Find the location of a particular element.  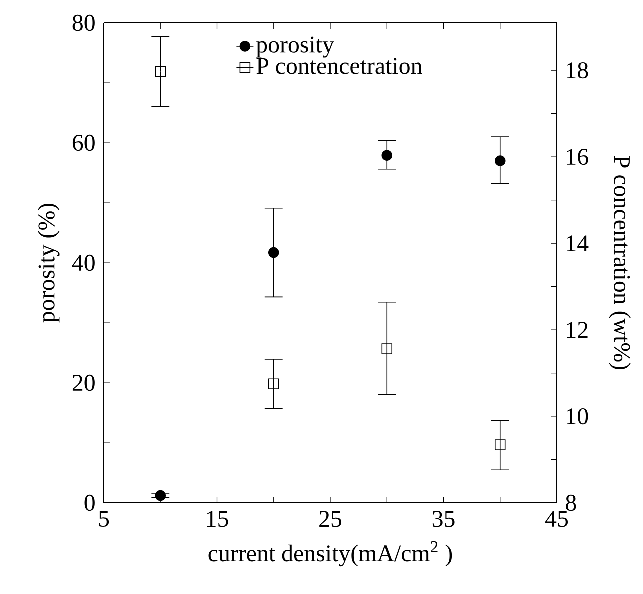

legend-label: porosity is located at coordinates (295, 47).